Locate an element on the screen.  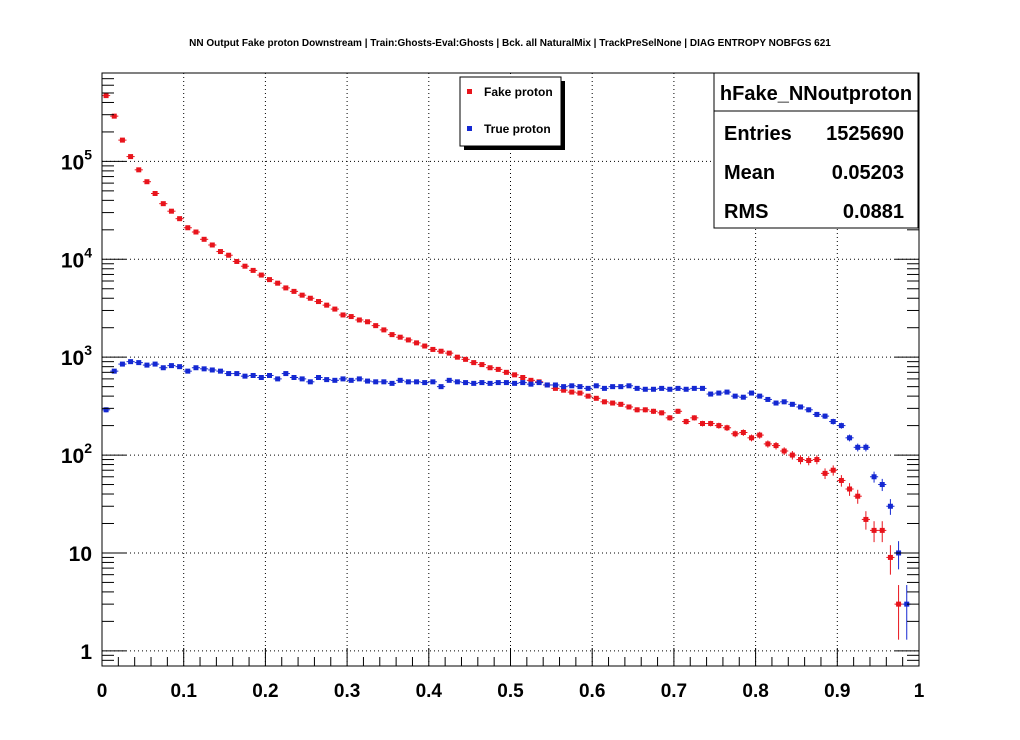
x-tick-labels: 0 0.1 0.2 0.3 0.4 0.5 0.6 0.7 0.8 0.9 1 is located at coordinates (511, 691).